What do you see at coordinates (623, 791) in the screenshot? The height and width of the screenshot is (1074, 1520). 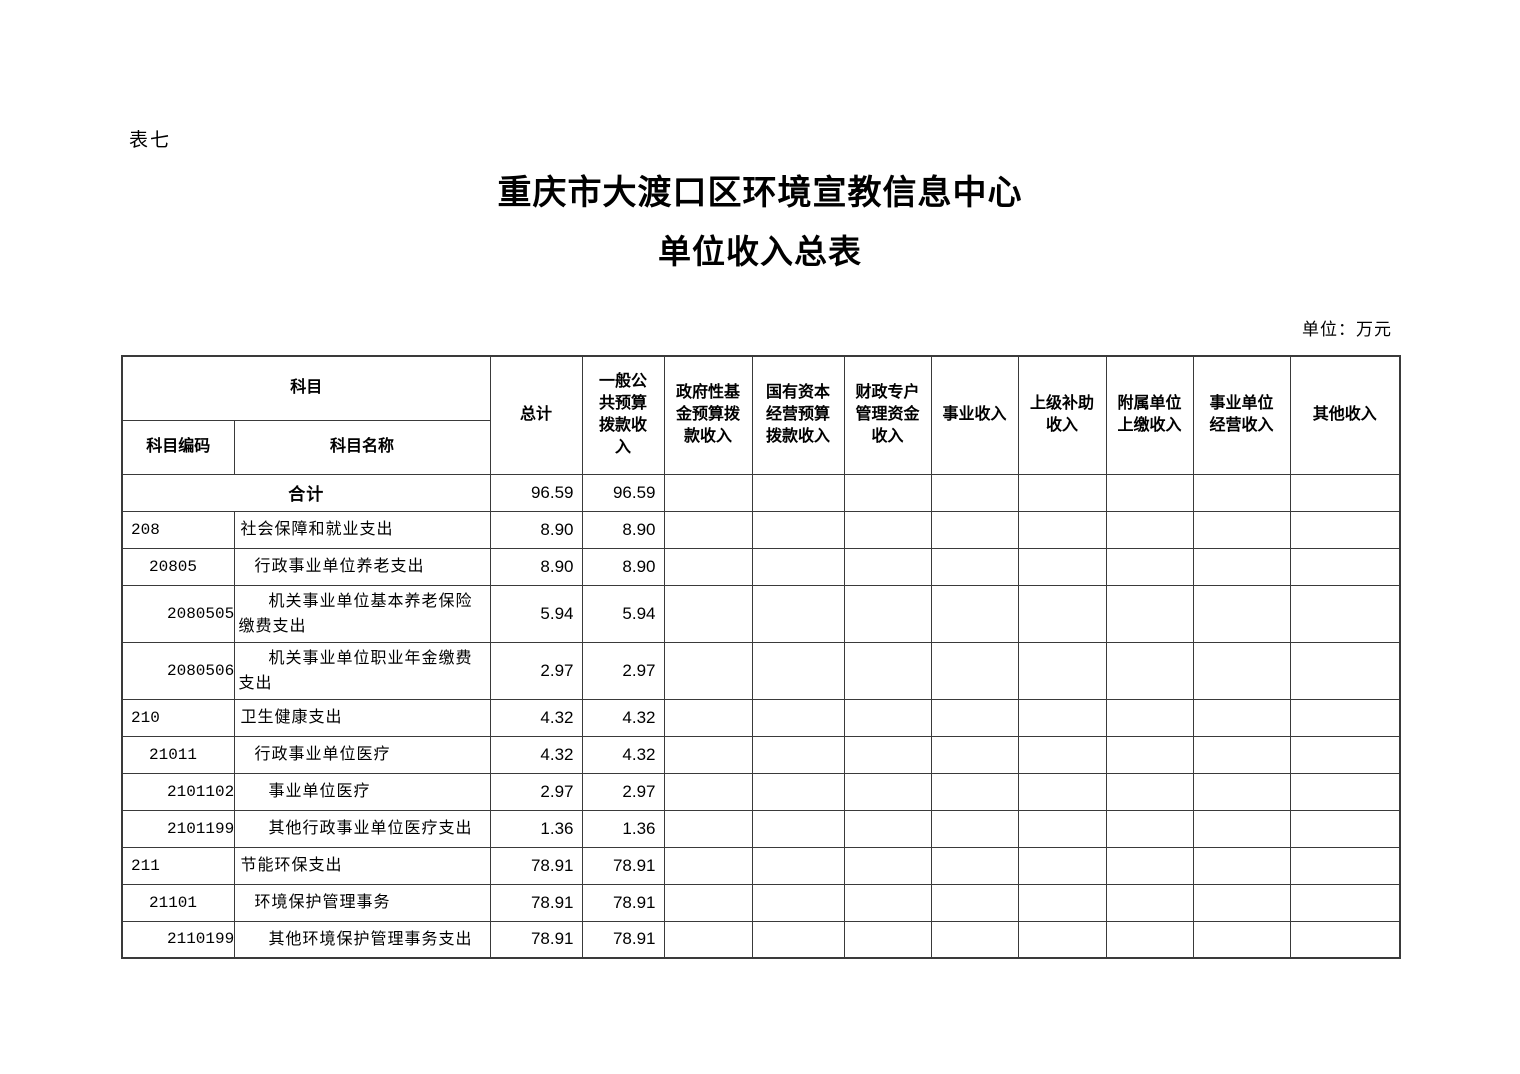 I see `value-cell: 2.97` at bounding box center [623, 791].